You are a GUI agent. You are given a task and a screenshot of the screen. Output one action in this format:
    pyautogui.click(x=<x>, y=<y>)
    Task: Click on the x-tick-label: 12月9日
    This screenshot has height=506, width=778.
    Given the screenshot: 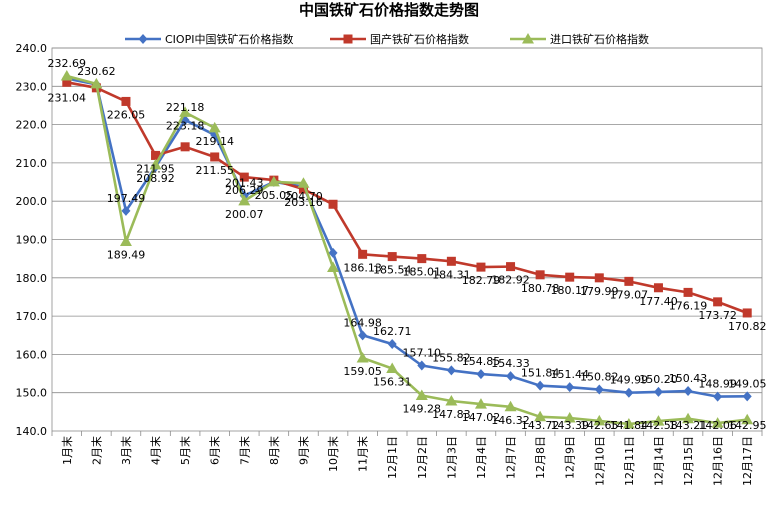 What is the action you would take?
    pyautogui.click(x=570, y=457)
    